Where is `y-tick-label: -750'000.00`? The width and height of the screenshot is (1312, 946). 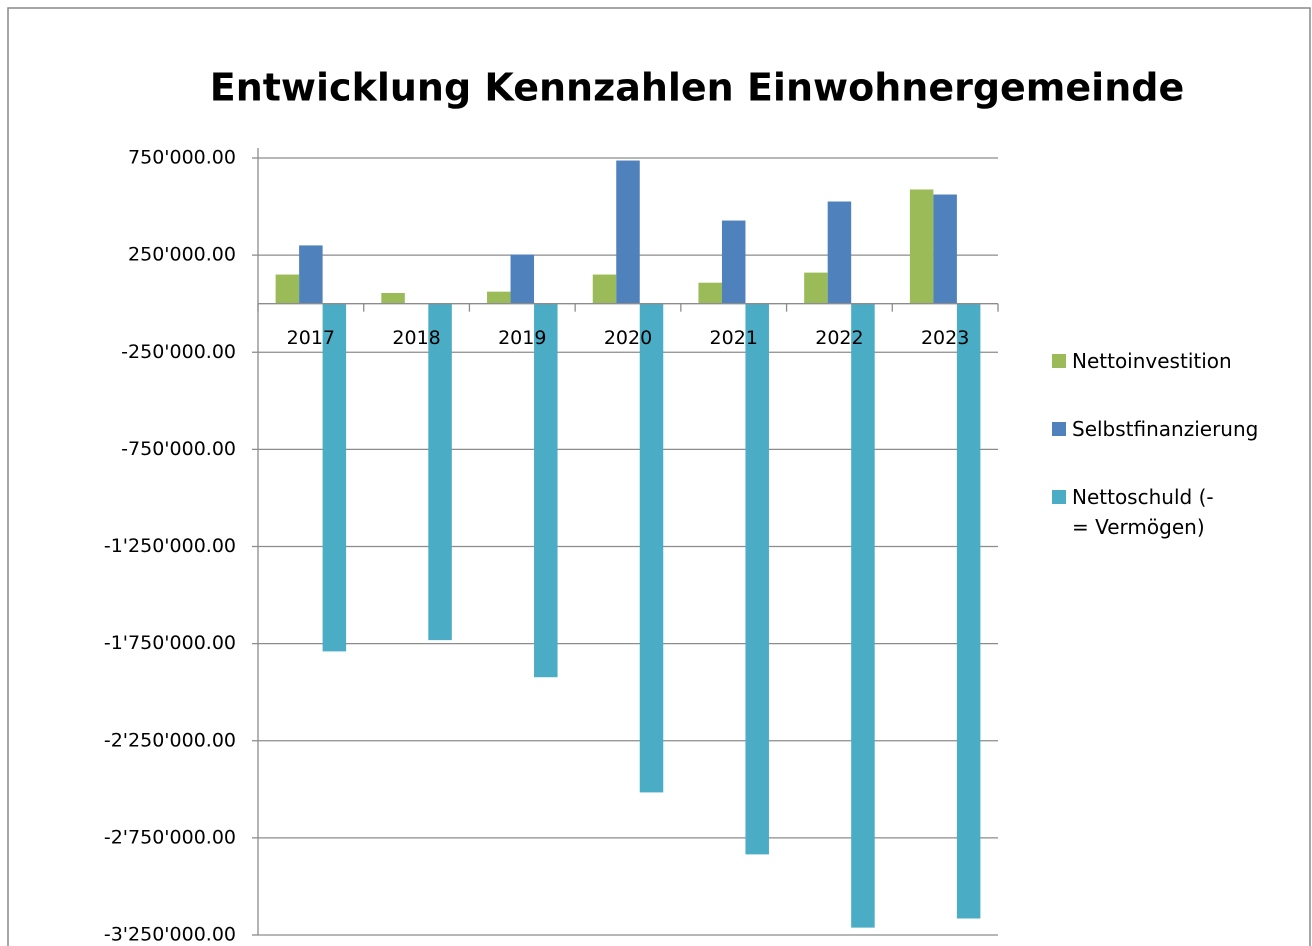 y-tick-label: -750'000.00 is located at coordinates (178, 449).